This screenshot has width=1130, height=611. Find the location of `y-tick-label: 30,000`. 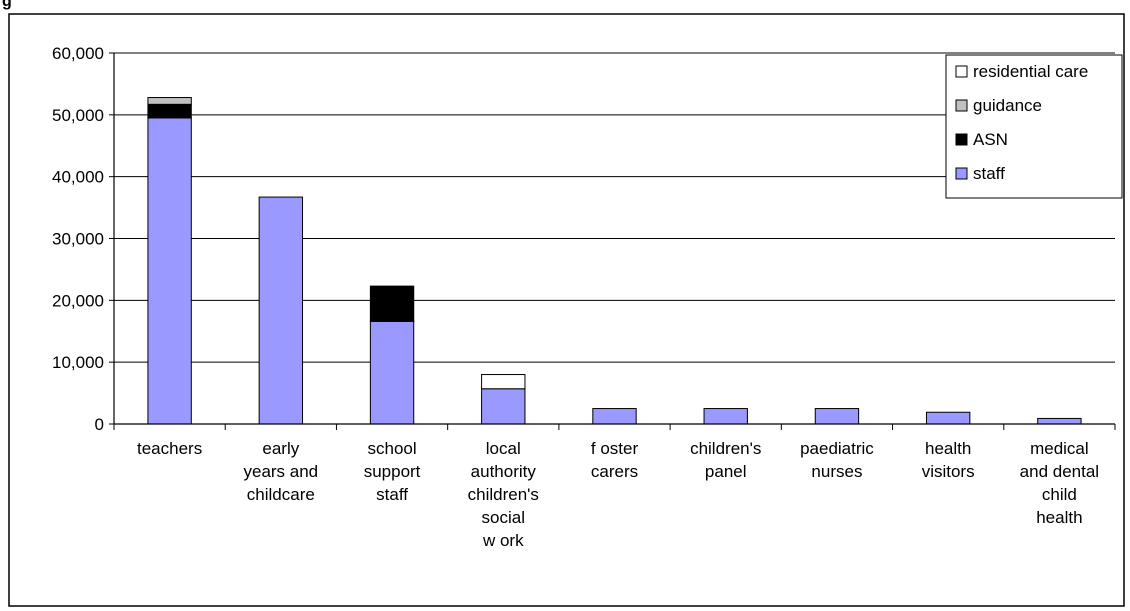

y-tick-label: 30,000 is located at coordinates (78, 239).